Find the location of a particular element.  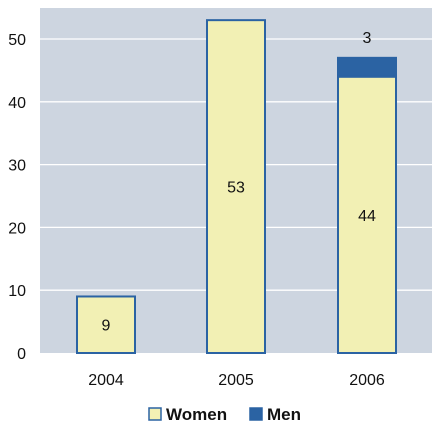

legend: Women Men is located at coordinates (224, 414).